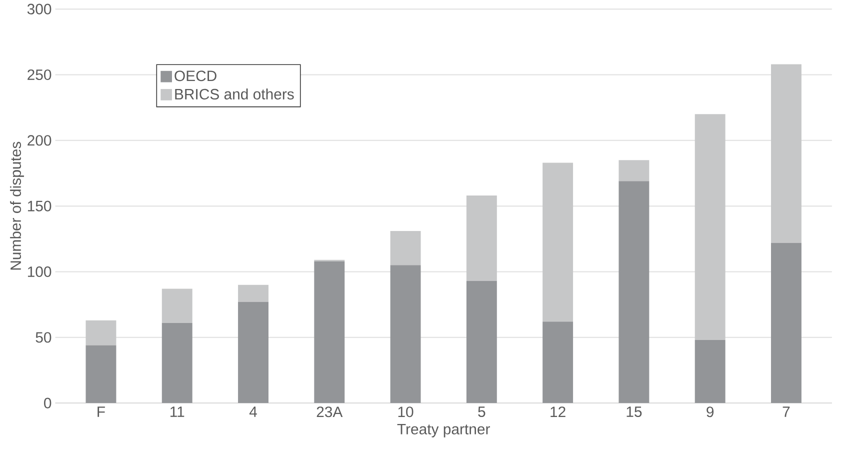  What do you see at coordinates (195, 76) in the screenshot?
I see `legend-label: OECD` at bounding box center [195, 76].